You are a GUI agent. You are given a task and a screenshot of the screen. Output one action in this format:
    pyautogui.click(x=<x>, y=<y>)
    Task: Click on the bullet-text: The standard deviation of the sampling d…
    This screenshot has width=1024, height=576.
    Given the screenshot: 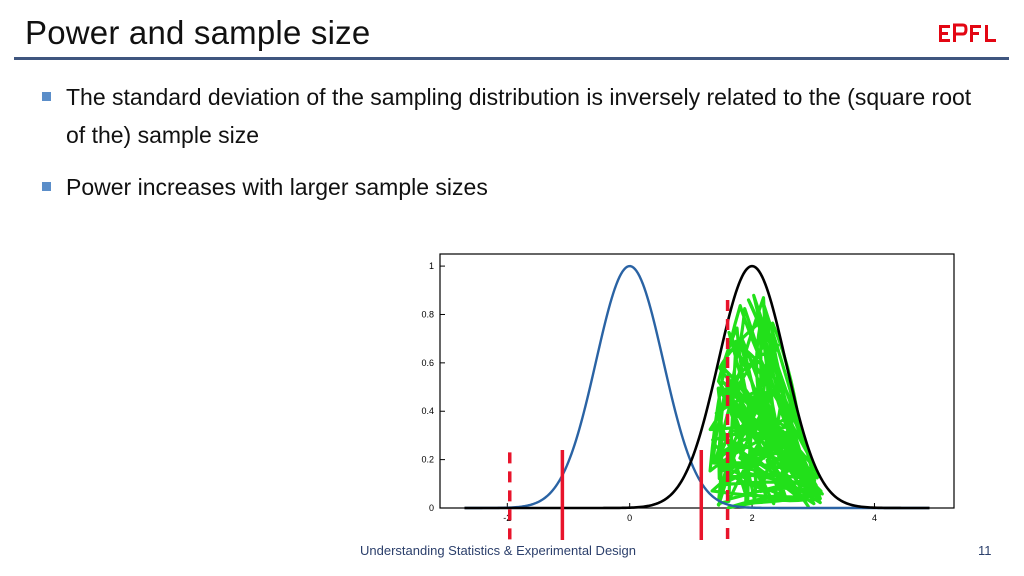 What is the action you would take?
    pyautogui.click(x=519, y=116)
    